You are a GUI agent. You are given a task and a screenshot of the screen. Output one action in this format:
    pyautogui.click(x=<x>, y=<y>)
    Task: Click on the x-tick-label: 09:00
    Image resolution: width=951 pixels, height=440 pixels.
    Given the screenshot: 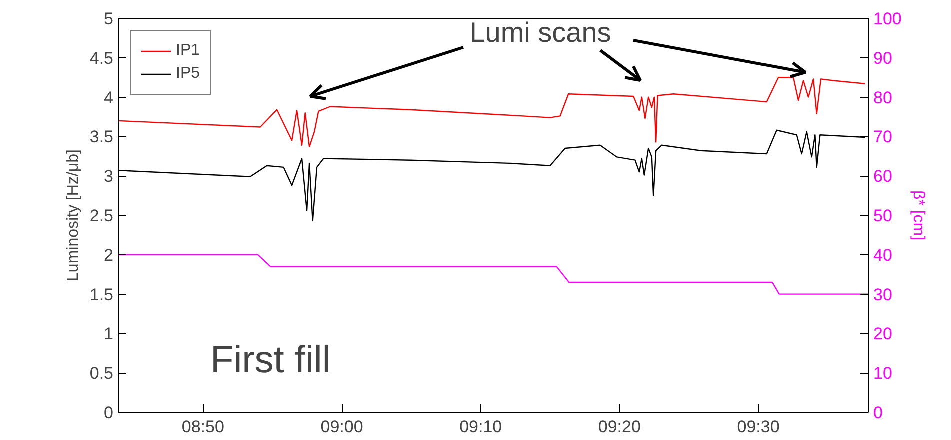 What is the action you would take?
    pyautogui.click(x=342, y=427)
    